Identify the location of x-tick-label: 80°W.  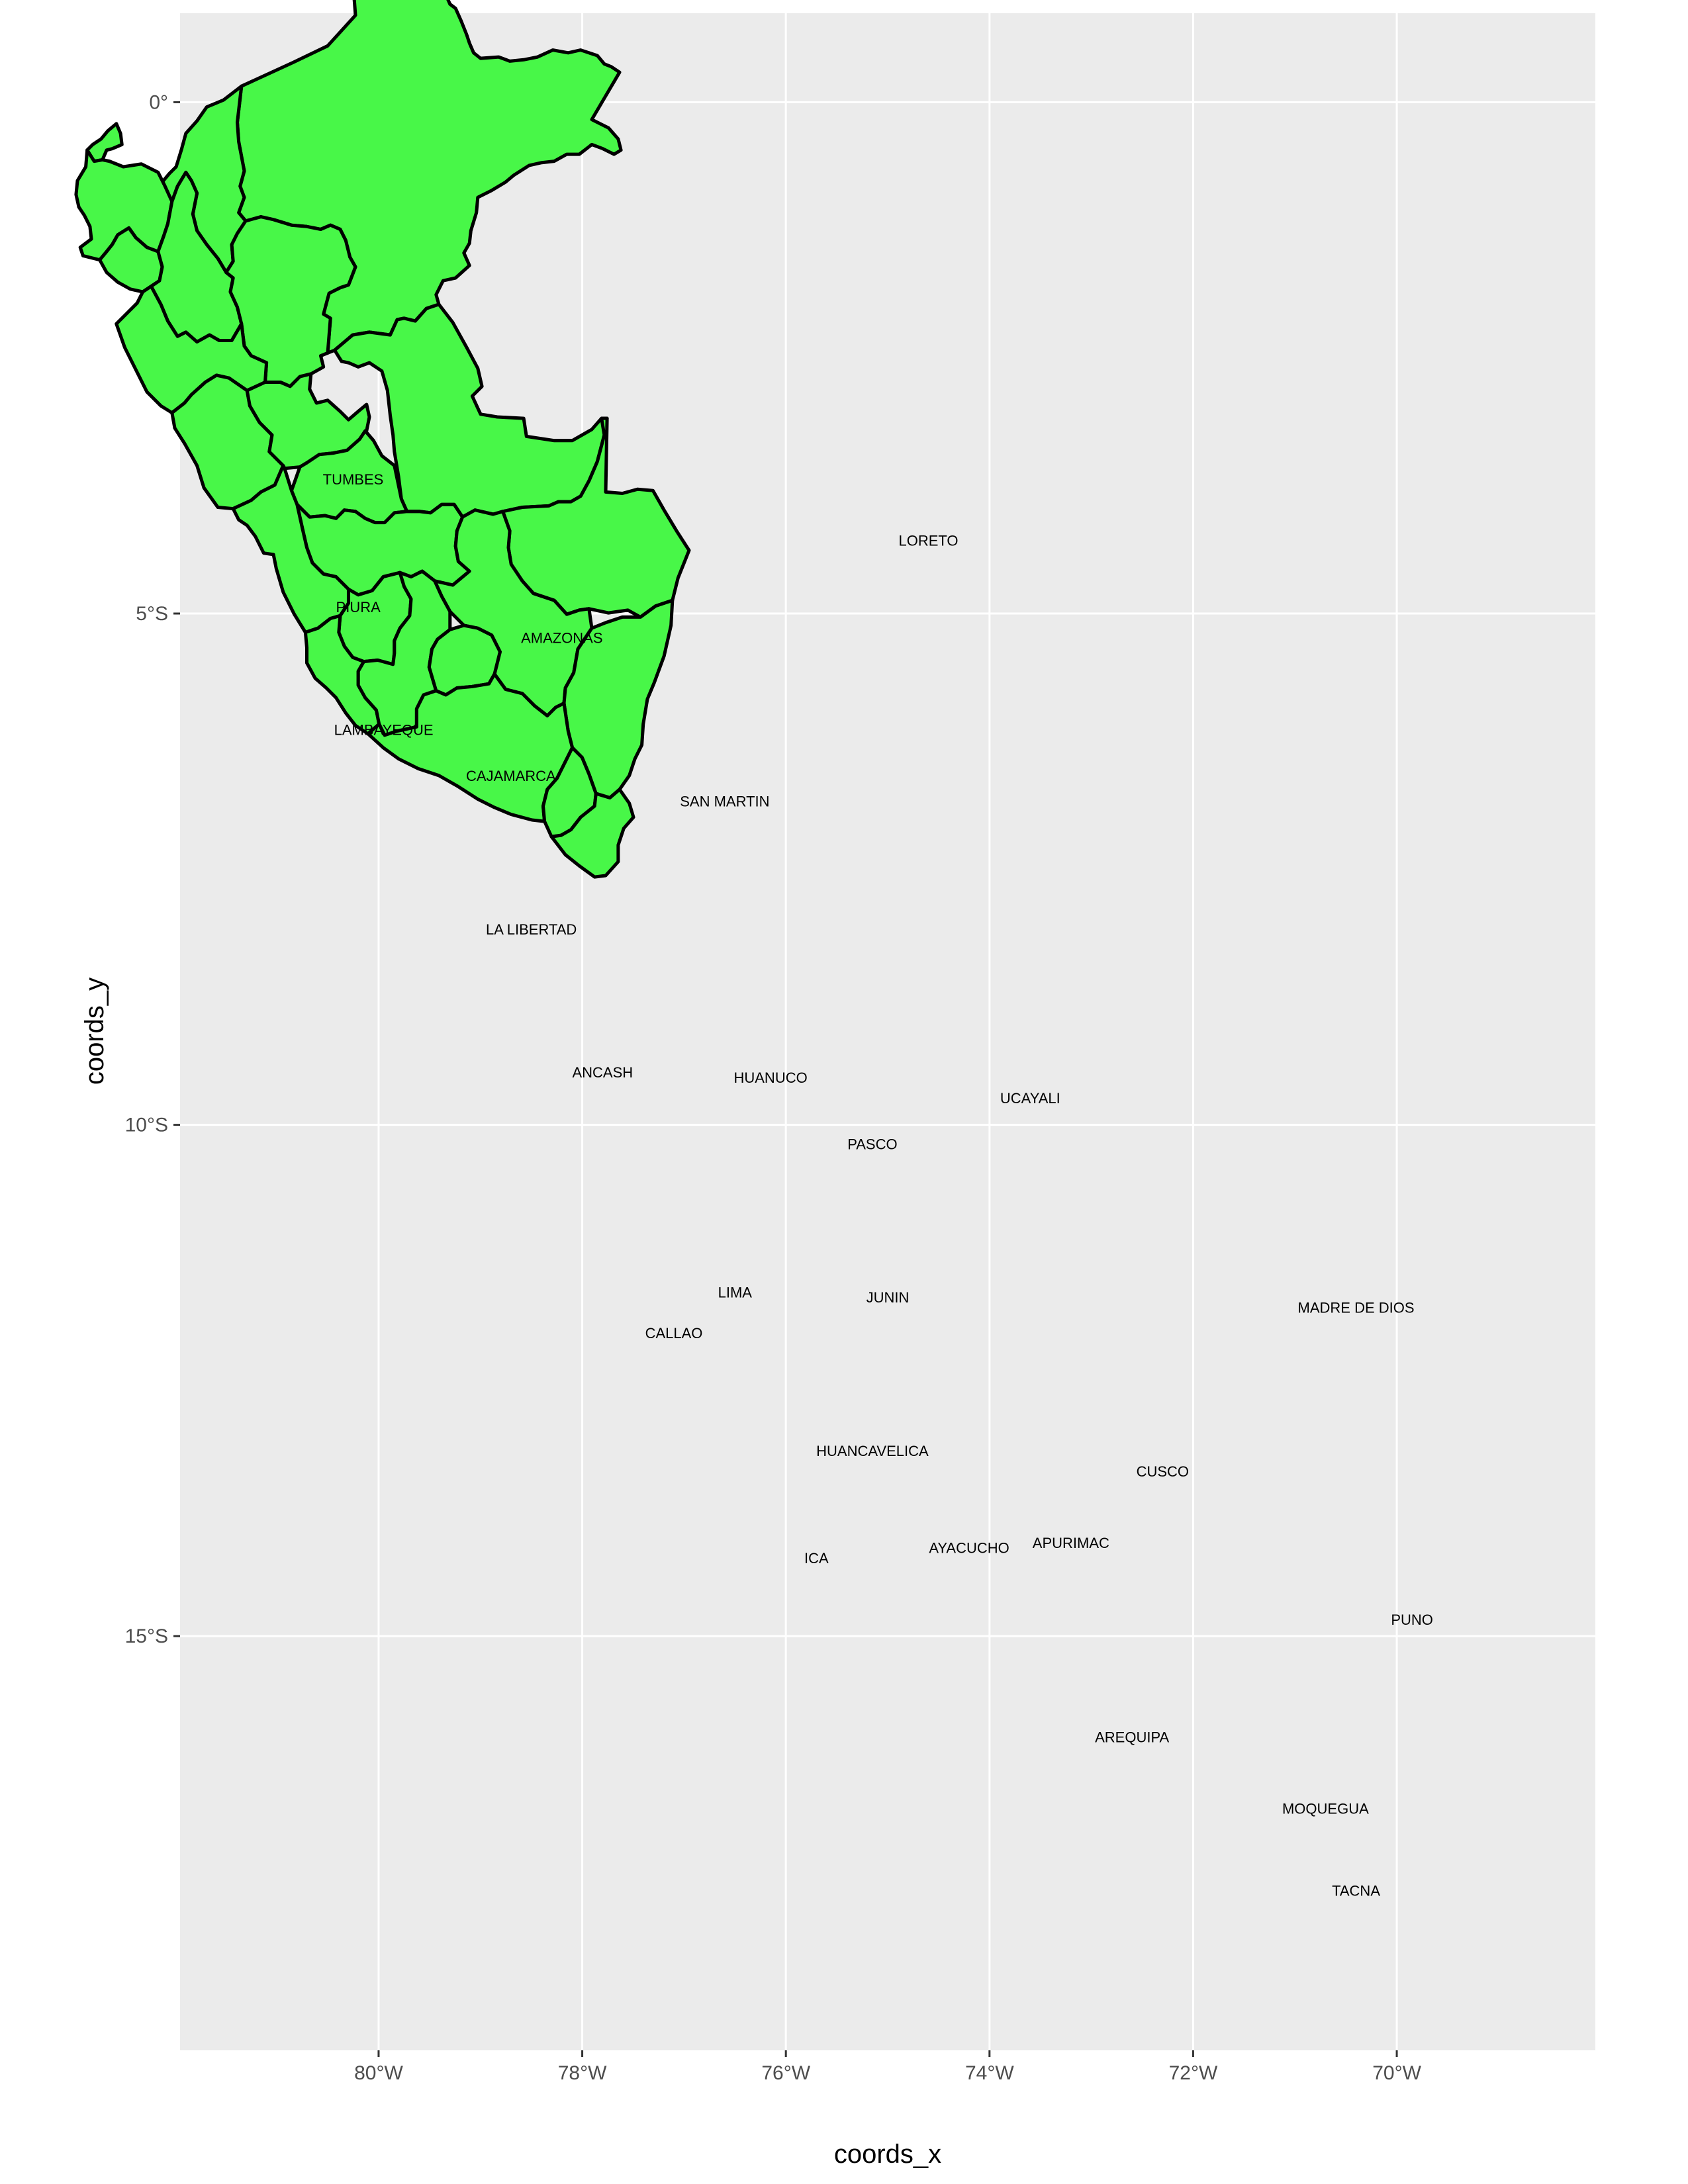
(378, 2073).